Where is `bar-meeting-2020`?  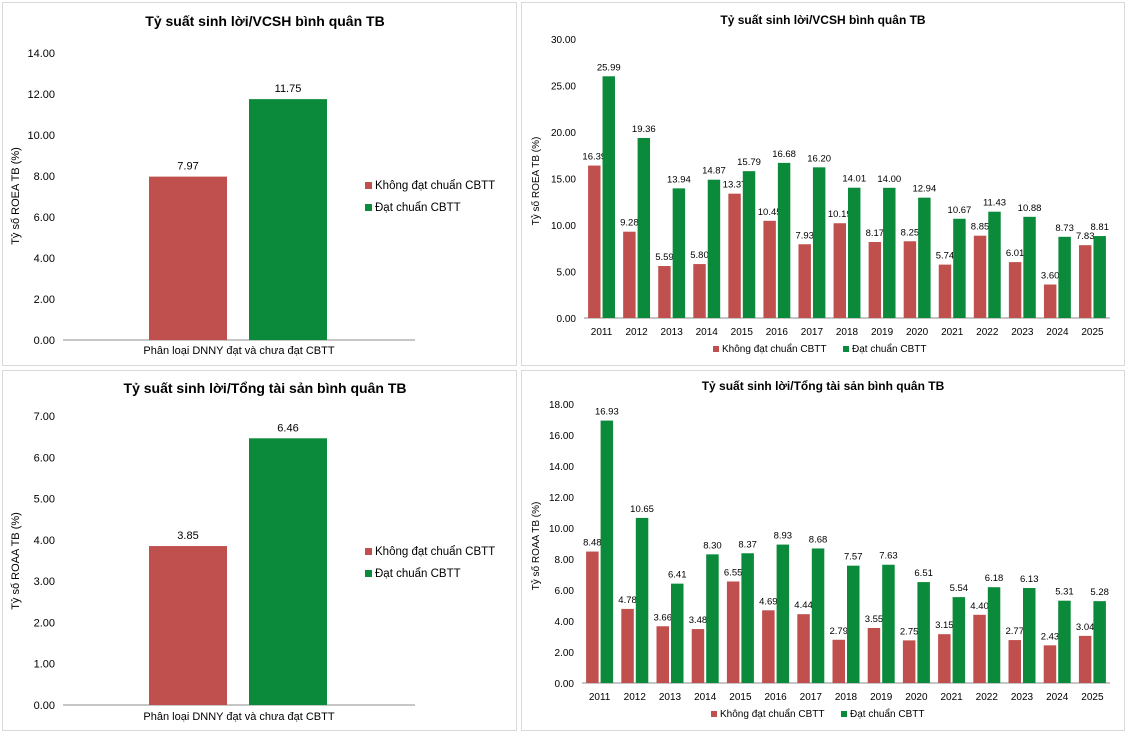
bar-meeting-2020 is located at coordinates (924, 257).